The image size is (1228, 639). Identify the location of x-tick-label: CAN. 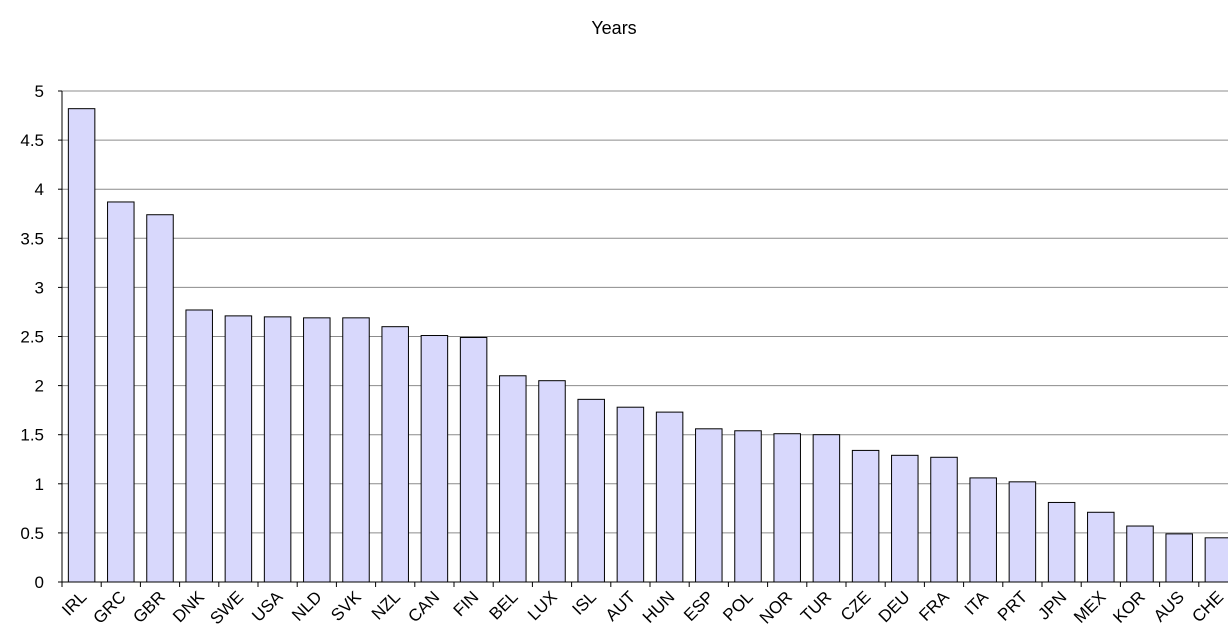
(423, 606).